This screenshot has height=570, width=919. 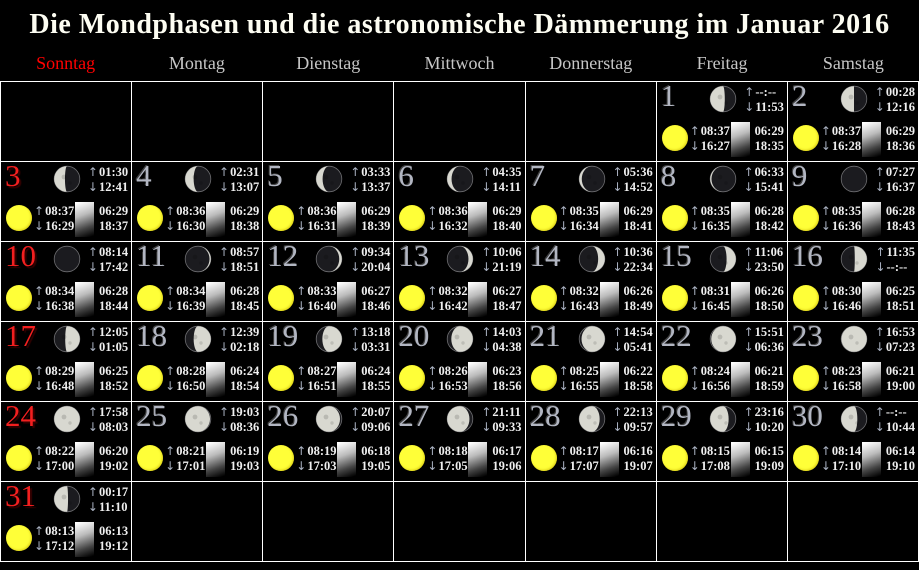 I want to click on day-cell-13: 13 ↑10:06 ↓21:19 ↑08:32 ↓16:42 06:27 18:47, so click(x=459, y=281).